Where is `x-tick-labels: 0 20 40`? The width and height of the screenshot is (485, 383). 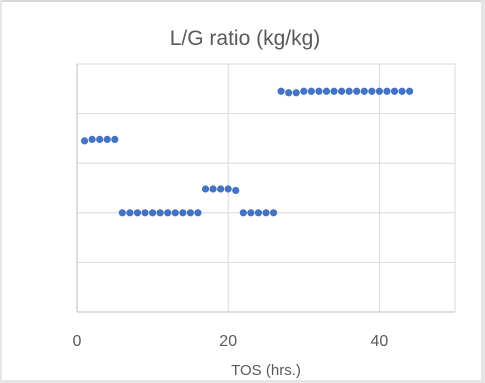
x-tick-labels: 0 20 40 is located at coordinates (231, 341).